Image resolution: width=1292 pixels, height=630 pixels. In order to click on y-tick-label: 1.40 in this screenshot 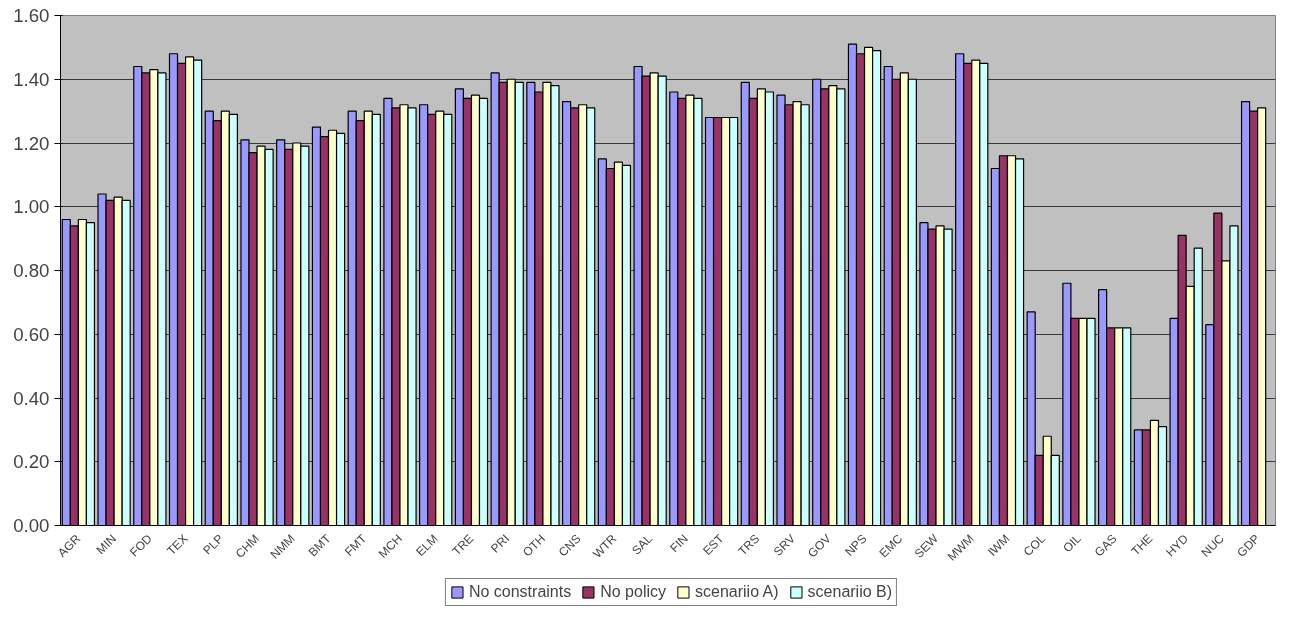, I will do `click(31, 79)`.